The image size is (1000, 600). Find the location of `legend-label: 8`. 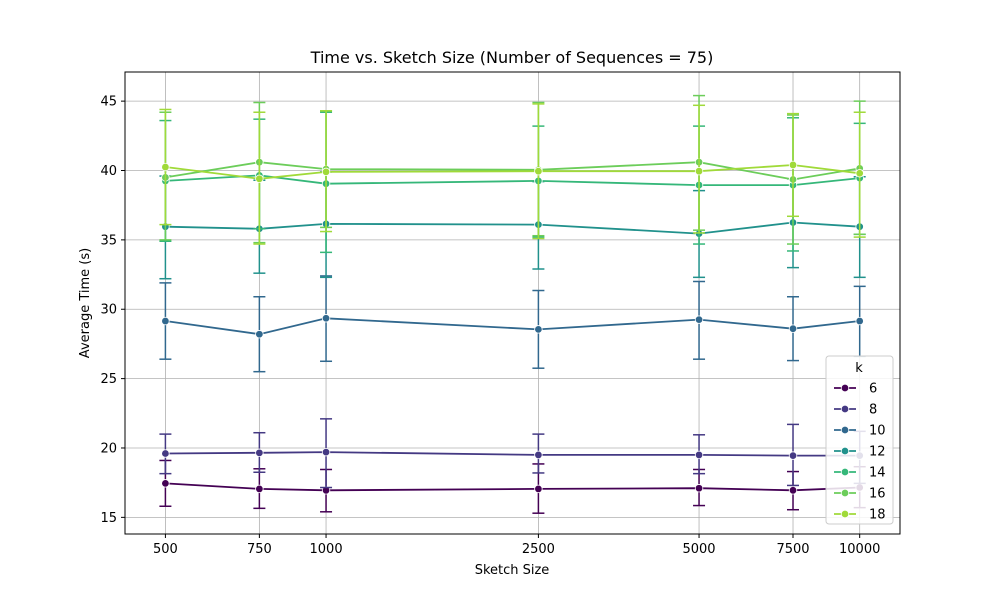

legend-label: 8 is located at coordinates (873, 410).